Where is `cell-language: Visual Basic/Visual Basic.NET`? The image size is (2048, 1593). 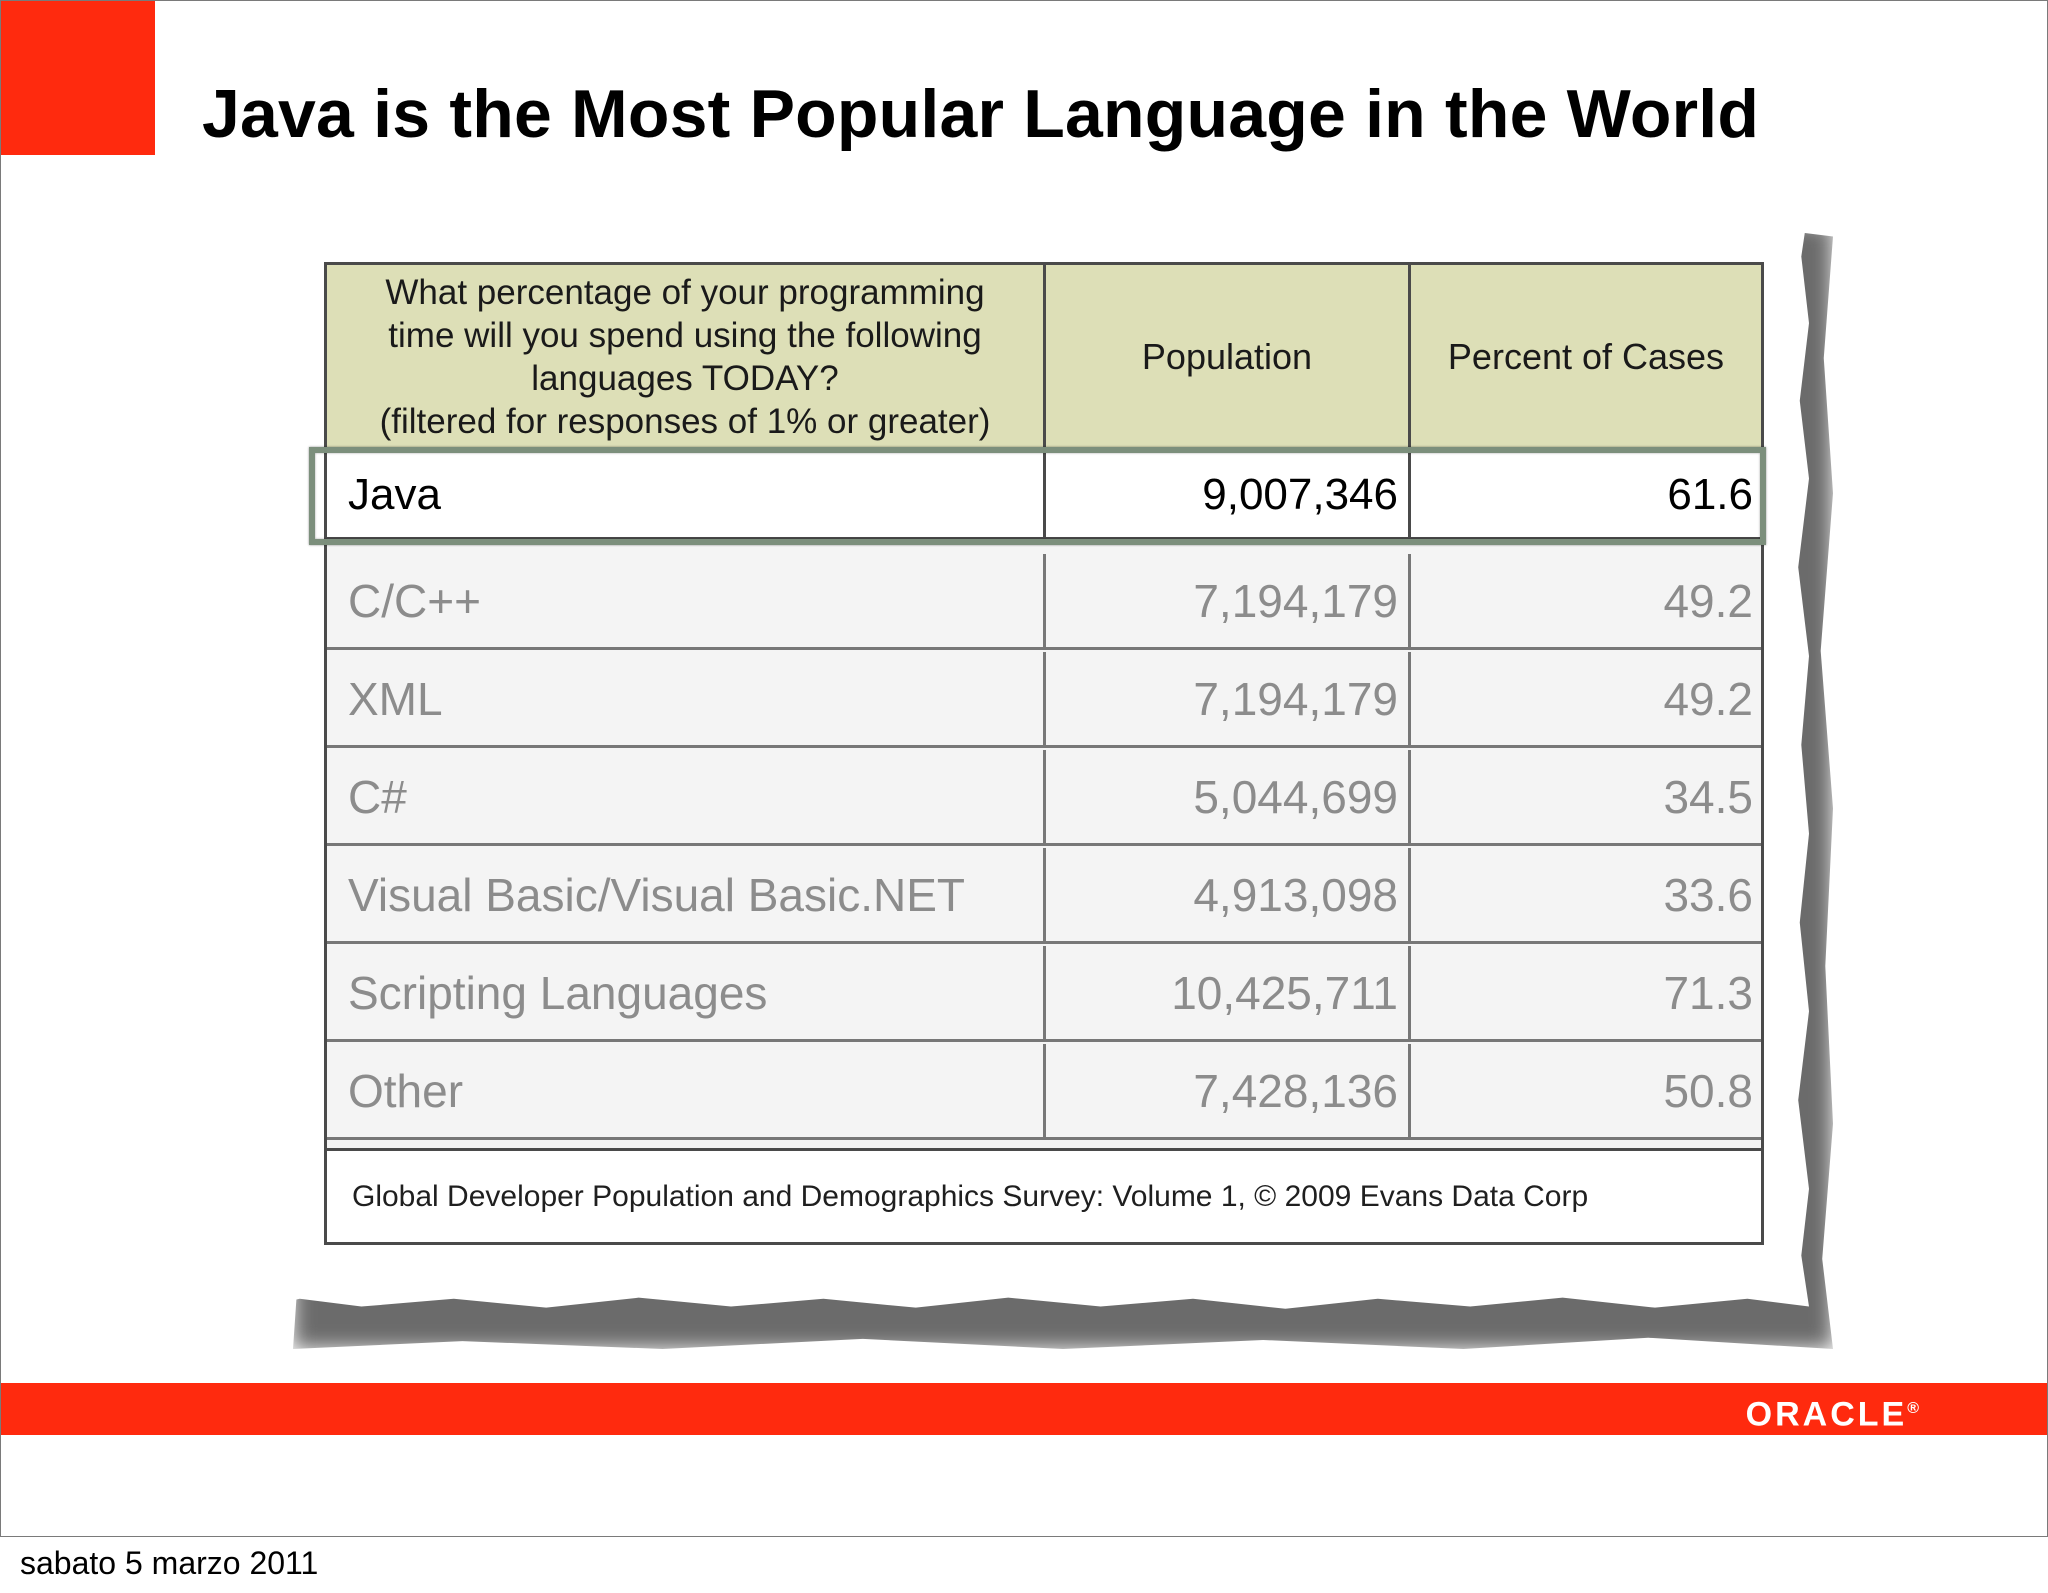 cell-language: Visual Basic/Visual Basic.NET is located at coordinates (686, 894).